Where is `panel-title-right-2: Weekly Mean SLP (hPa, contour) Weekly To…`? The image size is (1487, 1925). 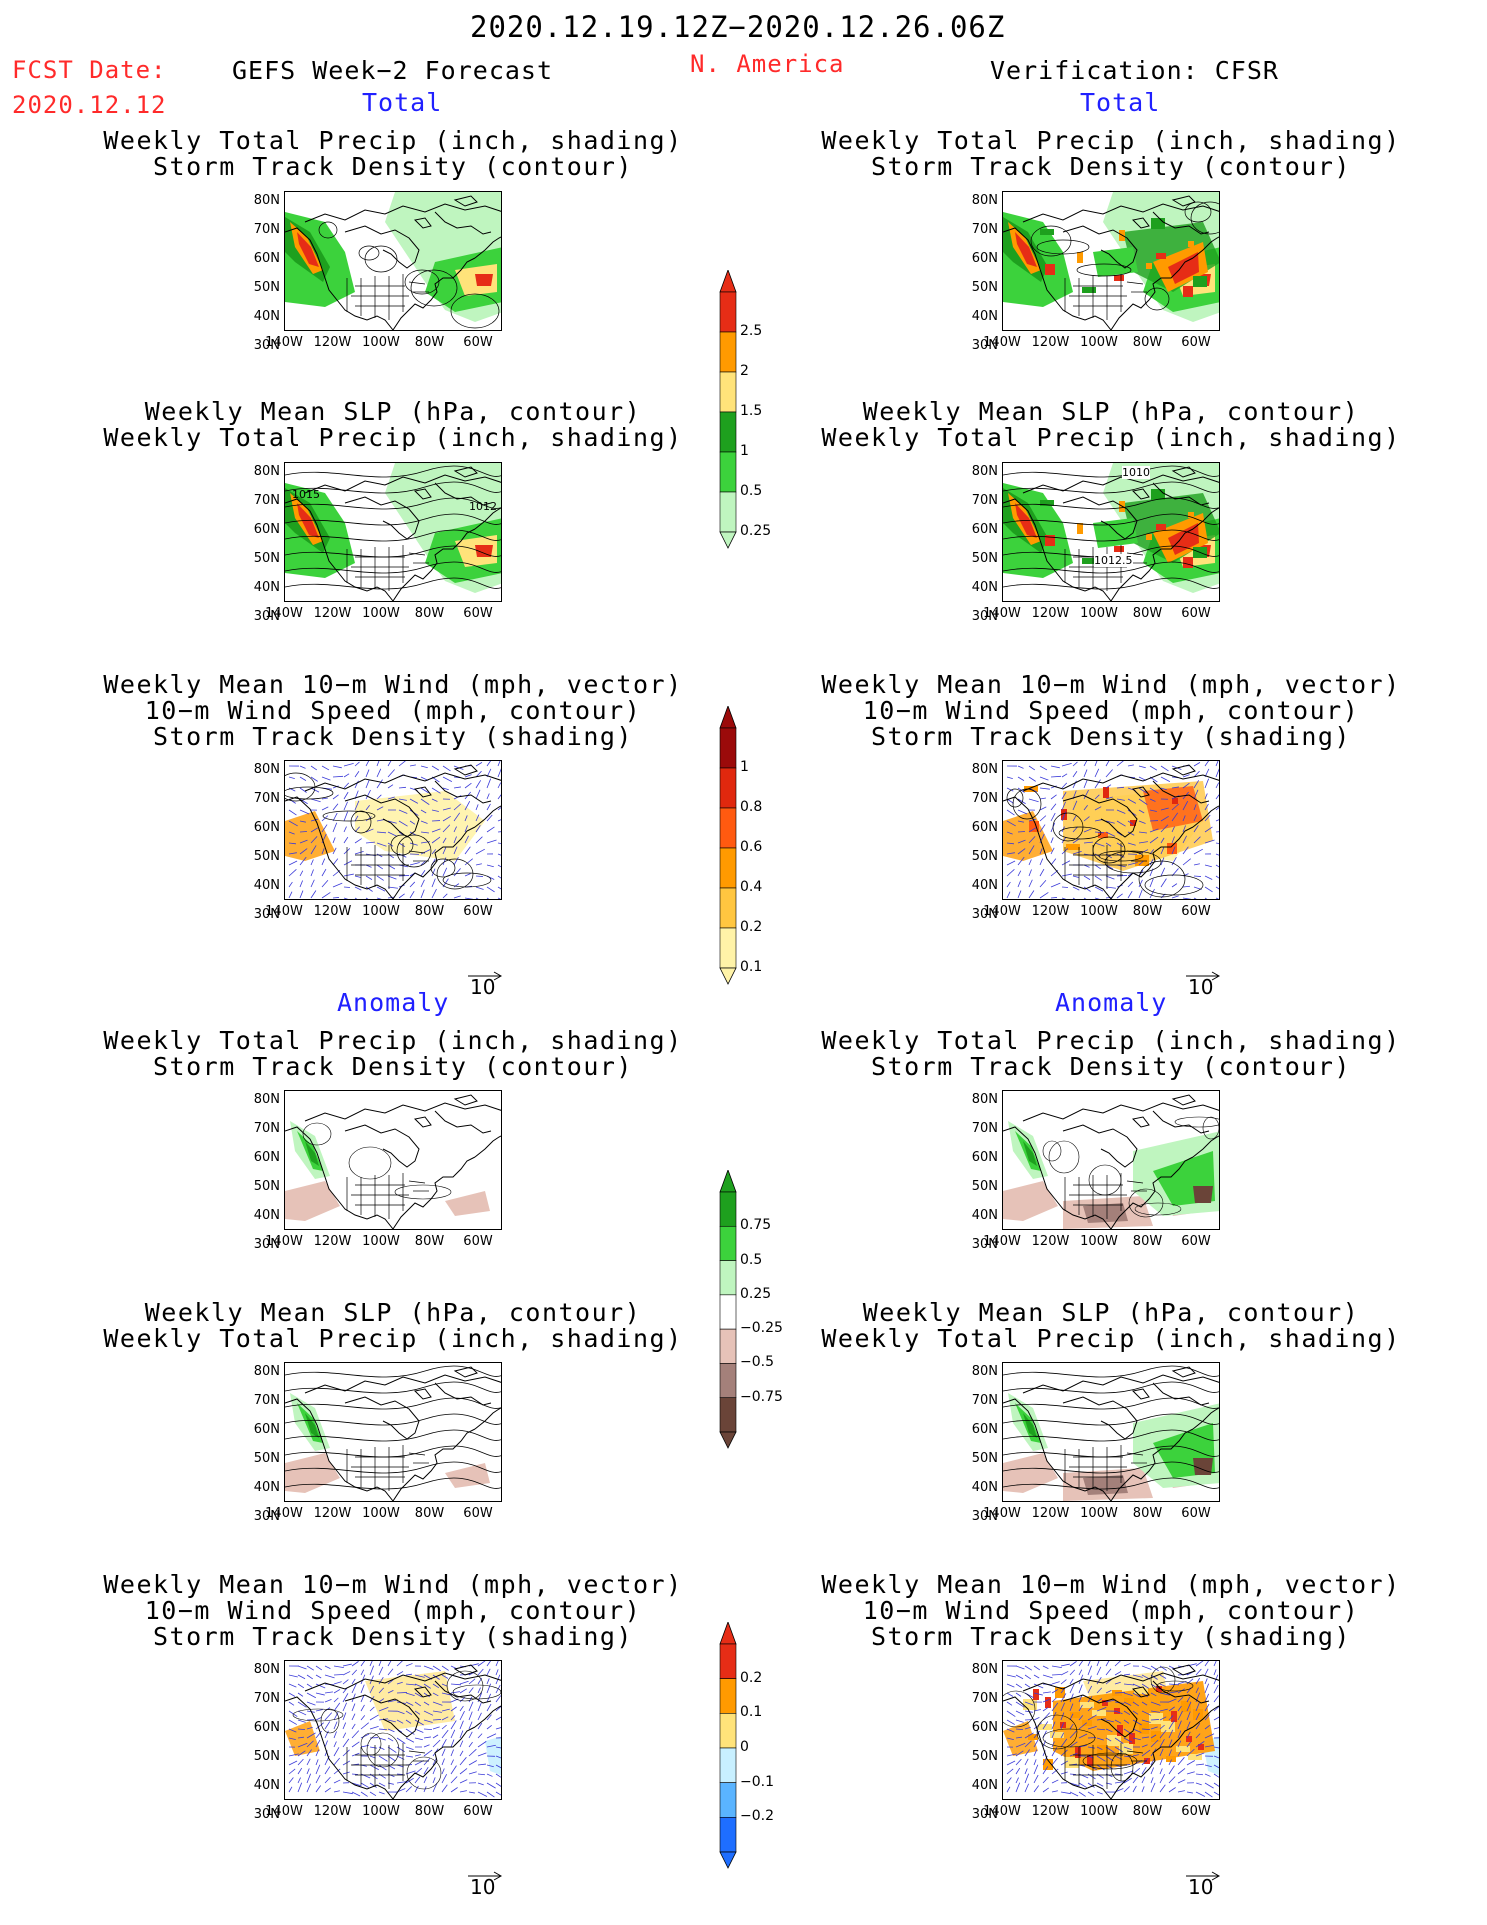 panel-title-right-2: Weekly Mean SLP (hPa, contour) Weekly To… is located at coordinates (1111, 424).